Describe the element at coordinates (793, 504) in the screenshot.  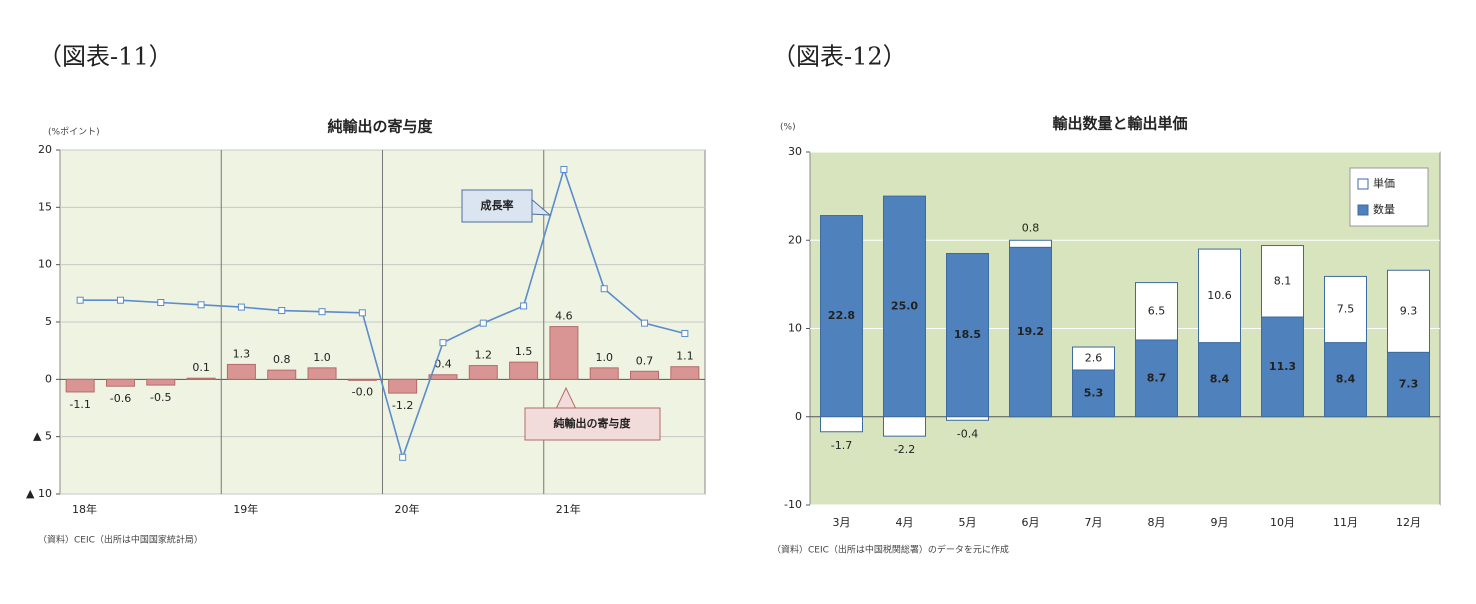
I see `y-tick-label: -10` at that location.